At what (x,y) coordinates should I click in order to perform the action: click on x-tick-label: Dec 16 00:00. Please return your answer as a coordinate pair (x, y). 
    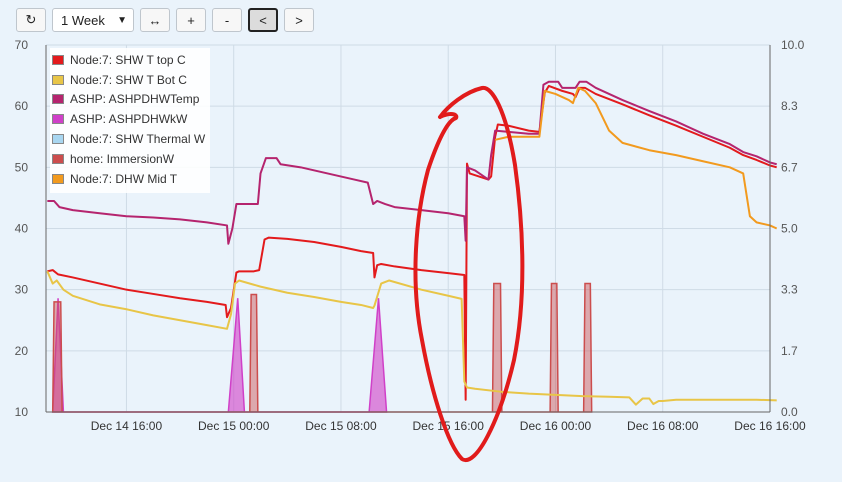
    Looking at the image, I should click on (556, 426).